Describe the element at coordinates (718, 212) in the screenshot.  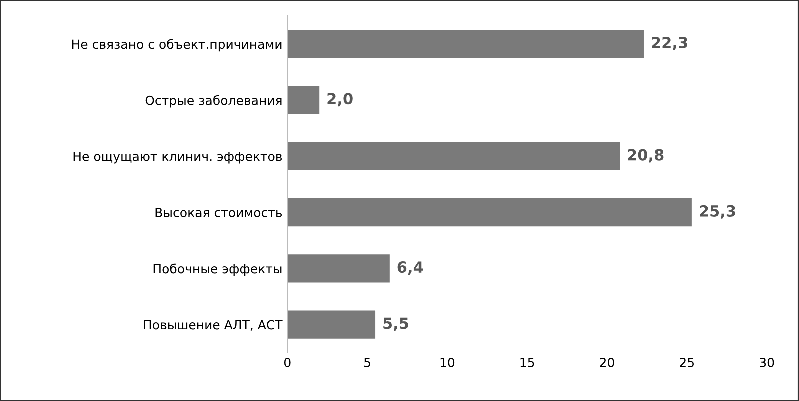
I see `data-label: 25,3` at that location.